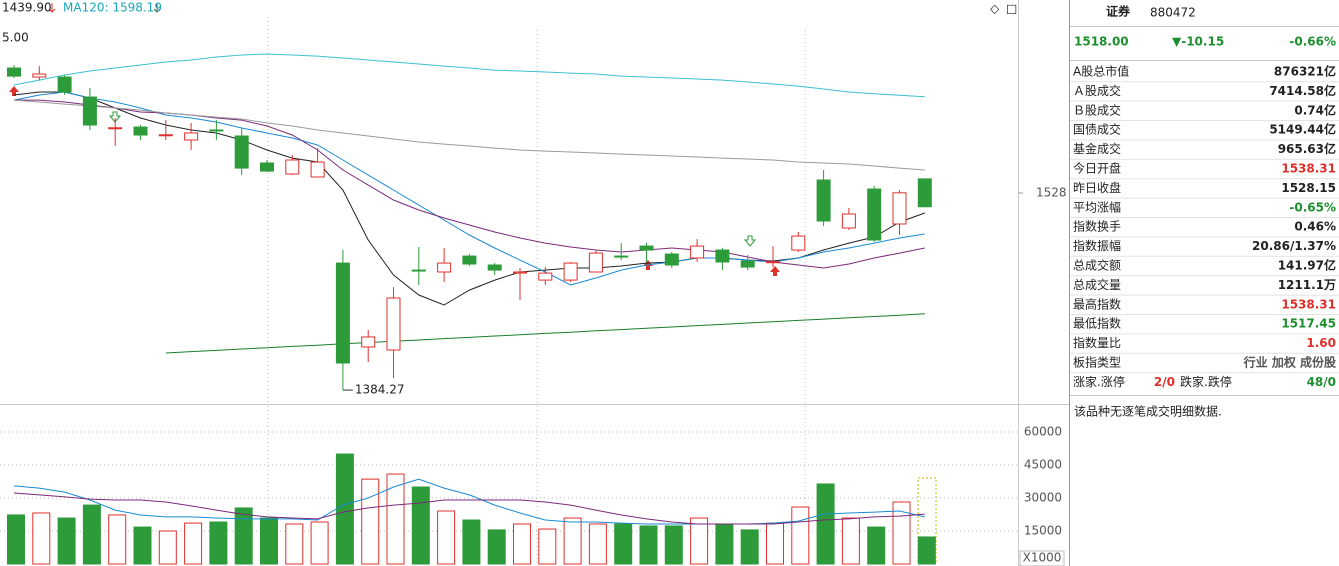 The height and width of the screenshot is (566, 1339). What do you see at coordinates (1101, 42) in the screenshot?
I see `price: 1518.00` at bounding box center [1101, 42].